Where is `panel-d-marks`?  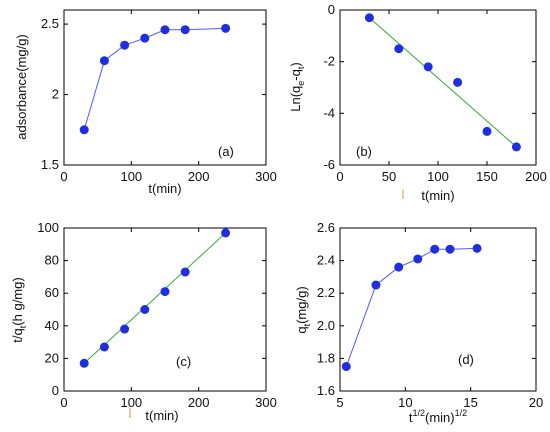 panel-d-marks is located at coordinates (411, 307).